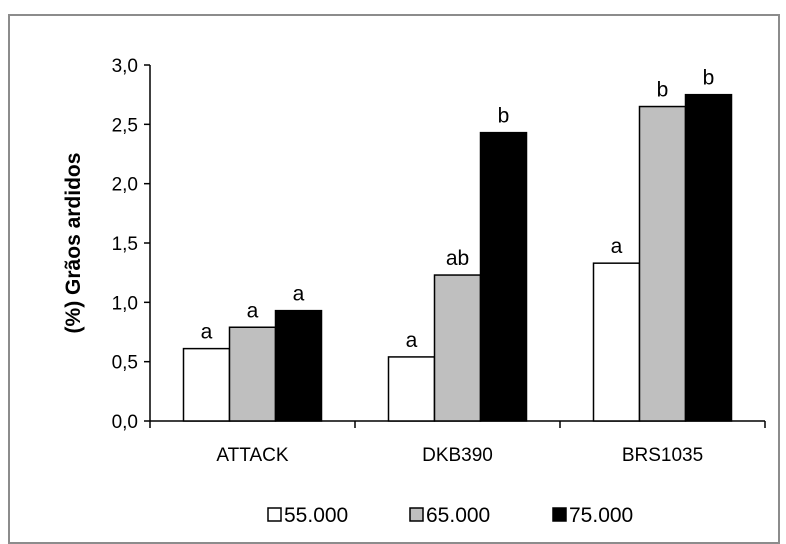 Image resolution: width=786 pixels, height=544 pixels. Describe the element at coordinates (125, 422) in the screenshot. I see `y-tick-label: 0,0` at that location.